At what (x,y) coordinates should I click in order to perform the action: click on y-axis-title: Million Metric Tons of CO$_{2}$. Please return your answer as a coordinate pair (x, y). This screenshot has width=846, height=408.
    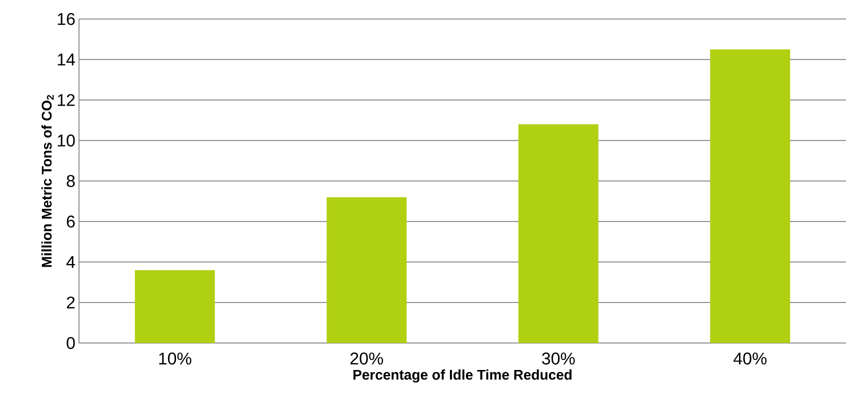
    Looking at the image, I should click on (47, 181).